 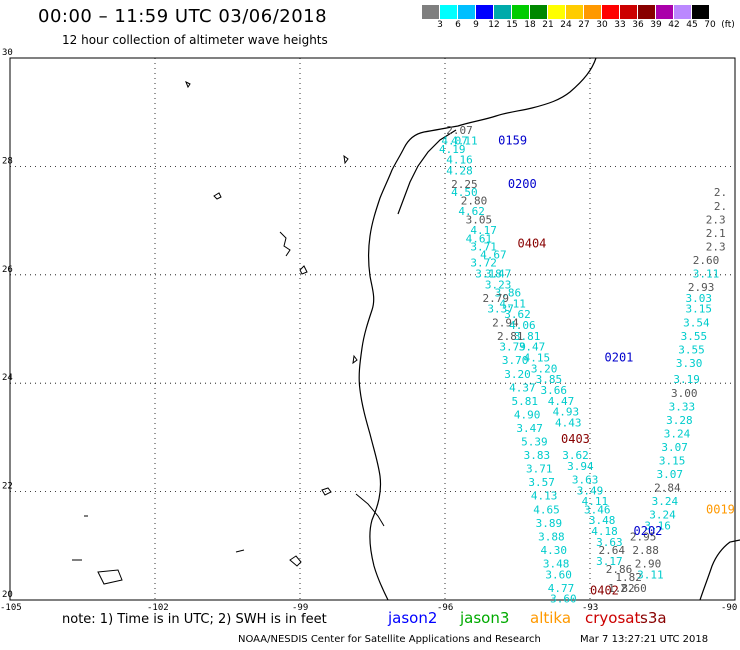 What do you see at coordinates (517, 314) in the screenshot?
I see `swh-value: 3.62` at bounding box center [517, 314].